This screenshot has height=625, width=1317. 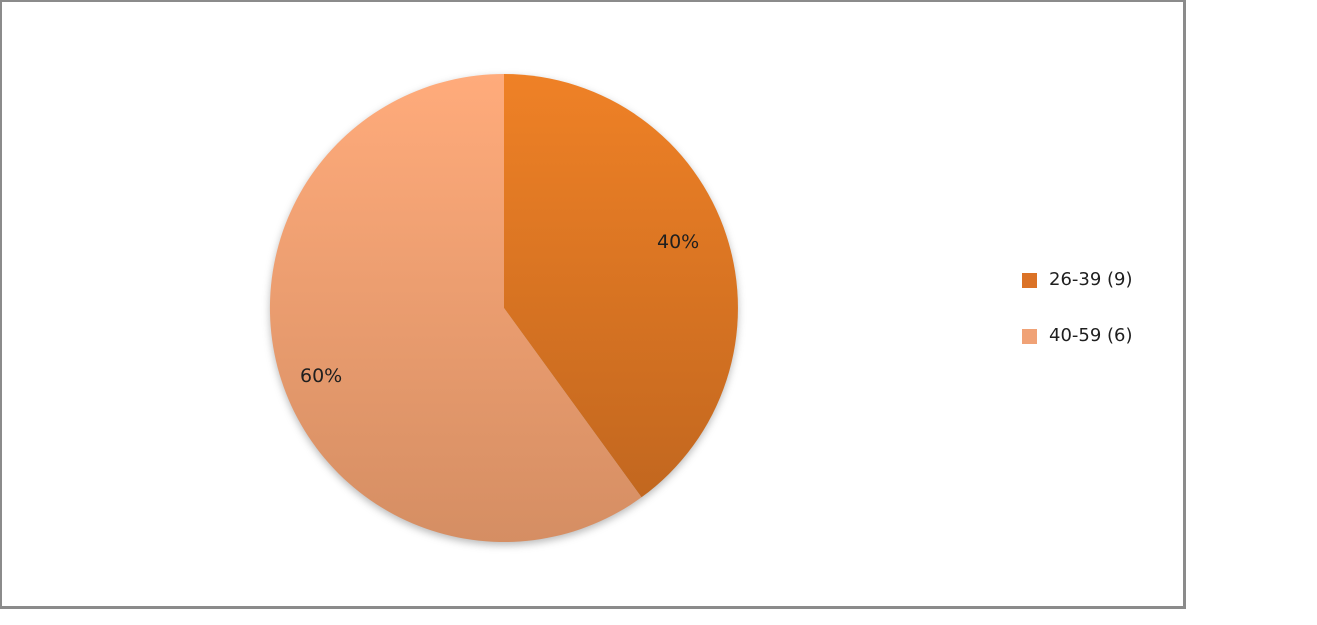 I want to click on legend-label-40-59: 40-59 (6), so click(x=1091, y=335).